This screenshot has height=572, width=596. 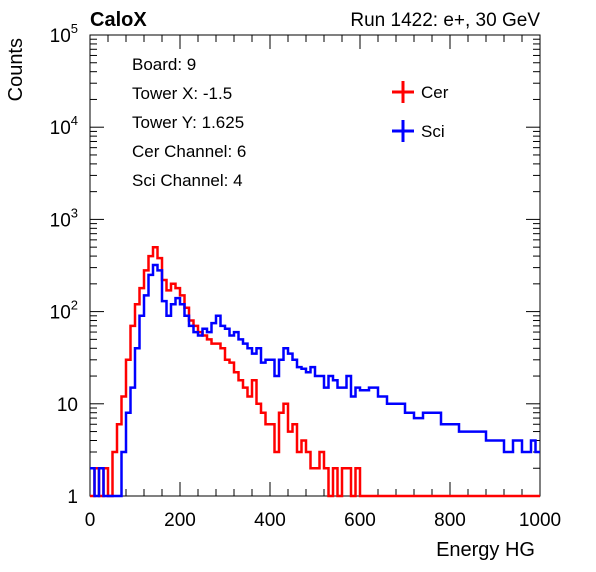 What do you see at coordinates (418, 131) in the screenshot?
I see `legend-entry-sci: Sci` at bounding box center [418, 131].